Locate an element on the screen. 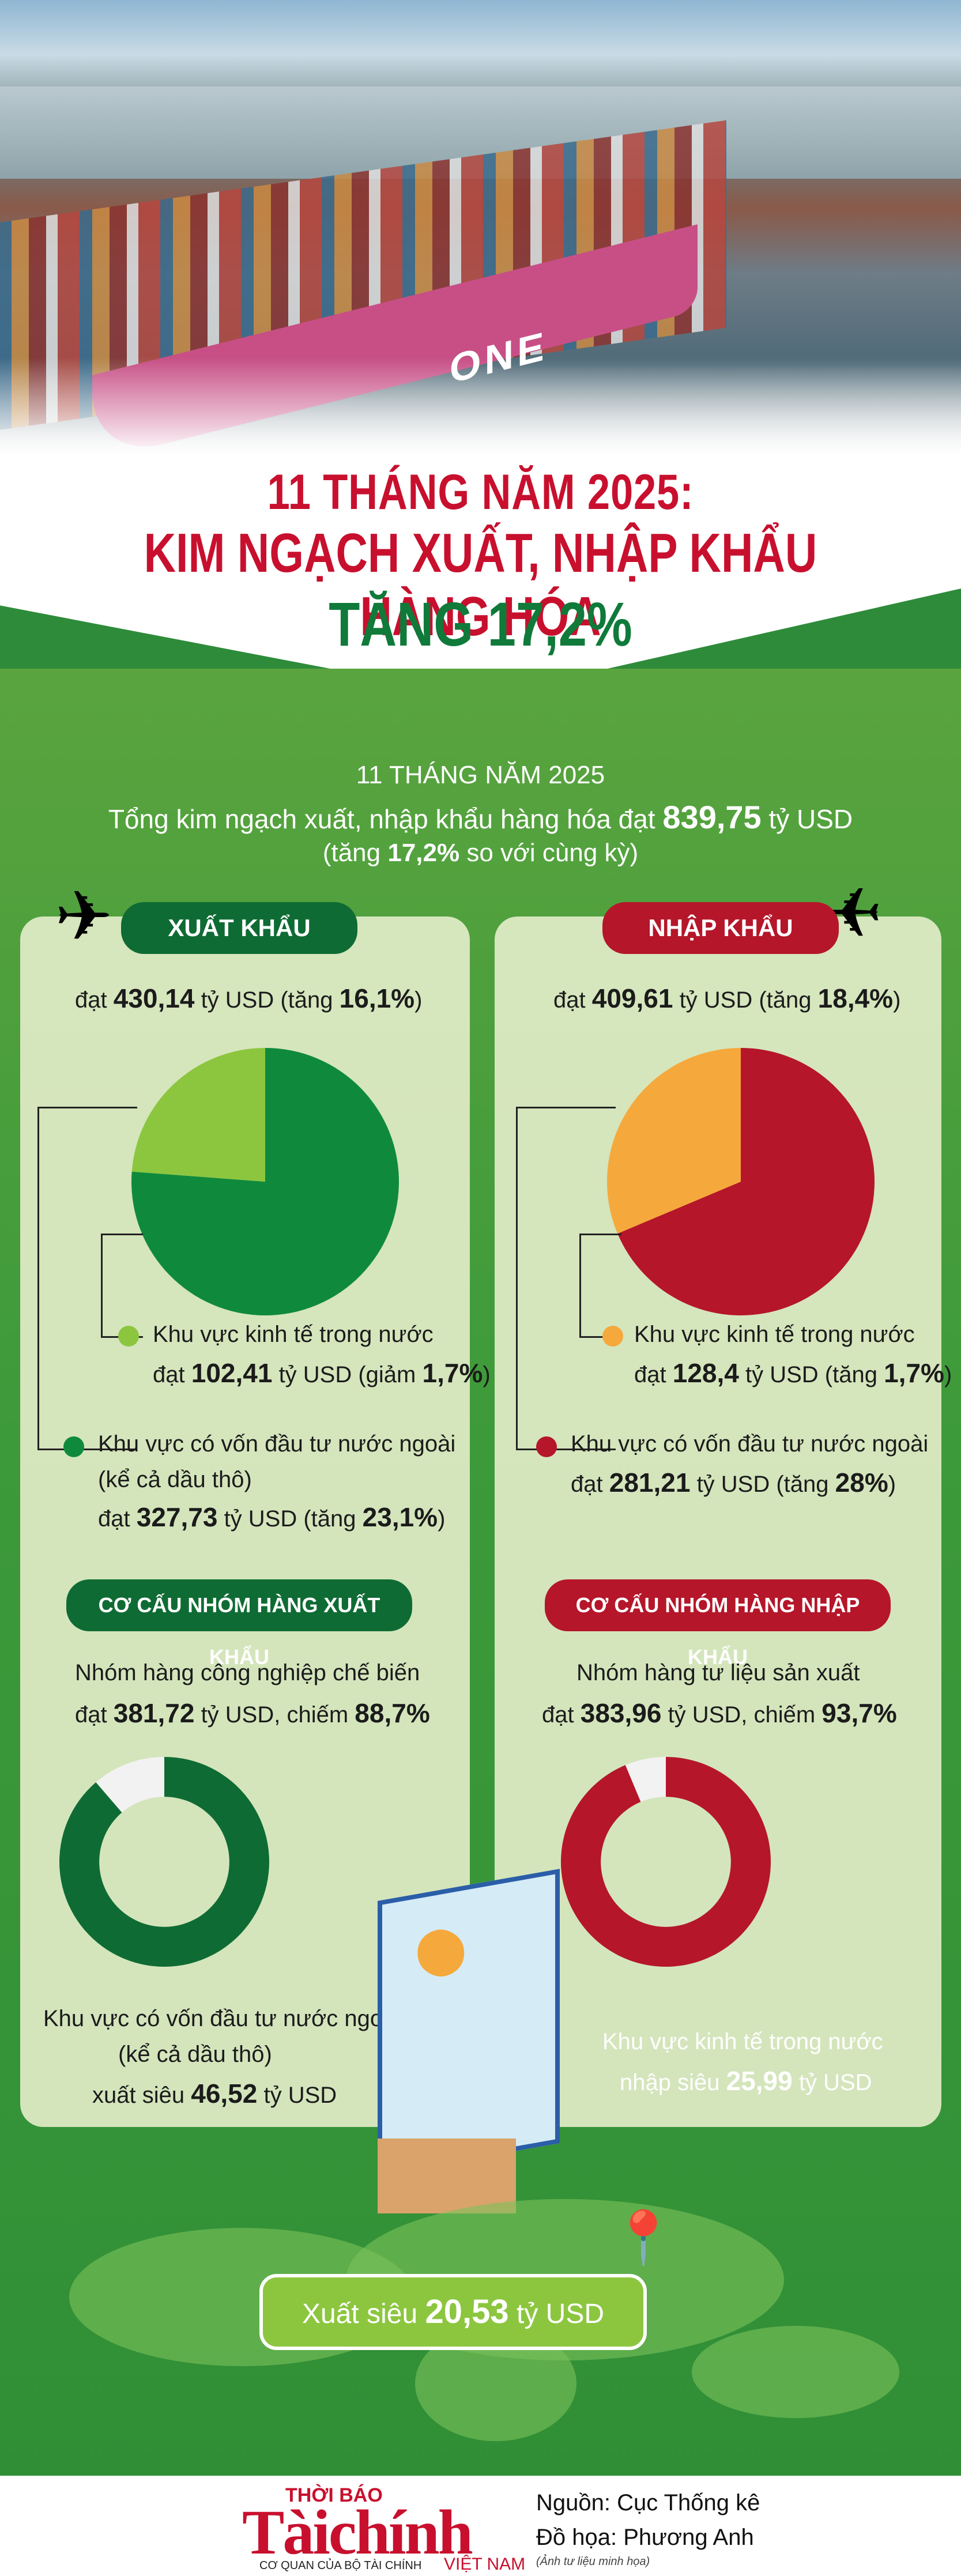 Image resolution: width=961 pixels, height=2576 pixels. summary-growth-value: 17,2% is located at coordinates (424, 853).